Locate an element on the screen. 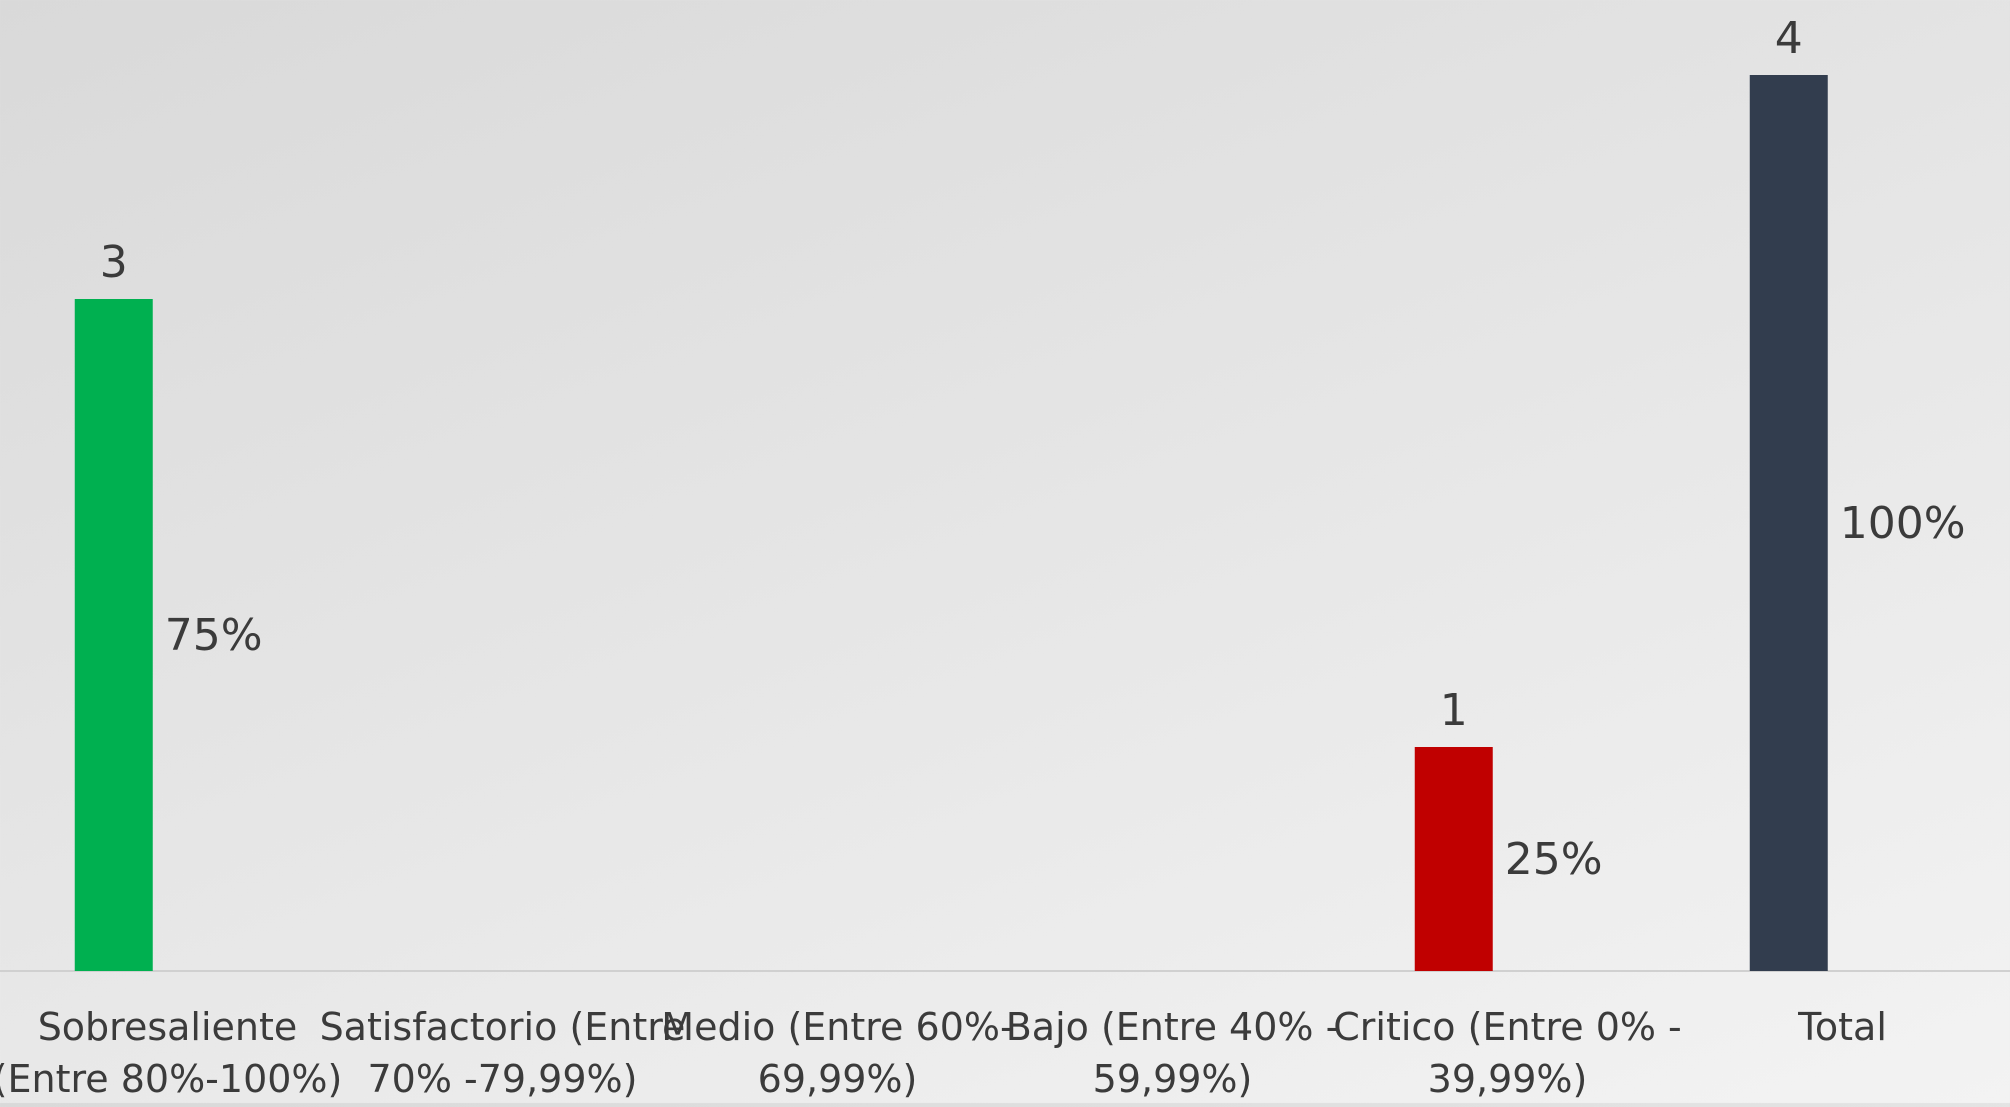 This screenshot has height=1107, width=2010. value-label-5: 4 is located at coordinates (1789, 38).